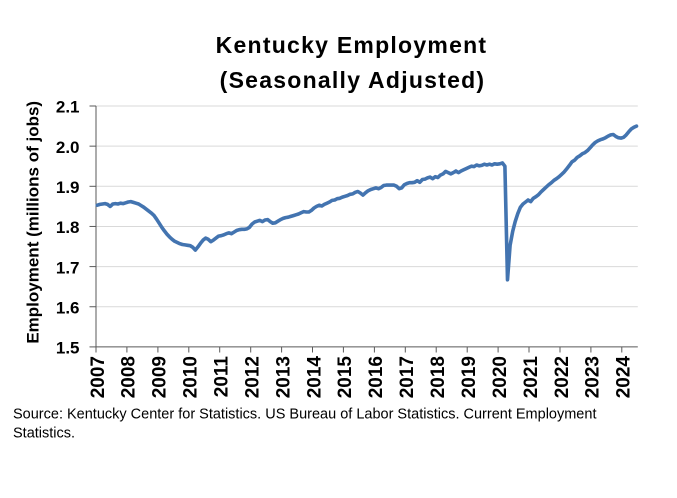 The width and height of the screenshot is (677, 498). Describe the element at coordinates (562, 377) in the screenshot. I see `svg-text: 2022` at that location.